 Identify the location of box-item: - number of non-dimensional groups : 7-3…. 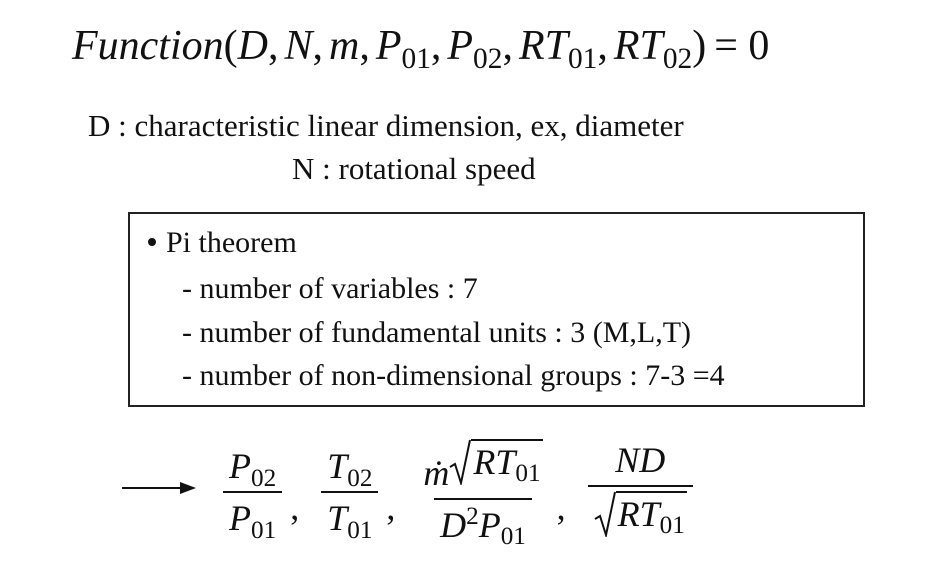
(453, 375).